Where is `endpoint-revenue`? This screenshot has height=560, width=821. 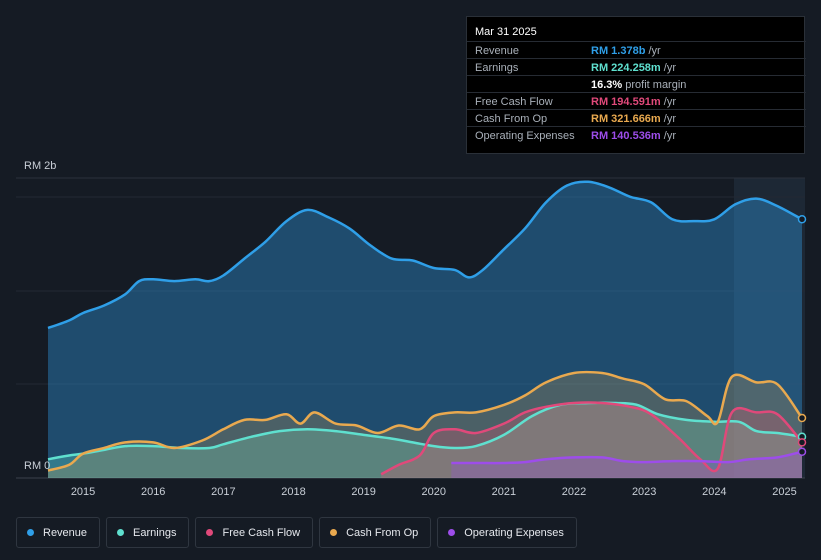 endpoint-revenue is located at coordinates (802, 219).